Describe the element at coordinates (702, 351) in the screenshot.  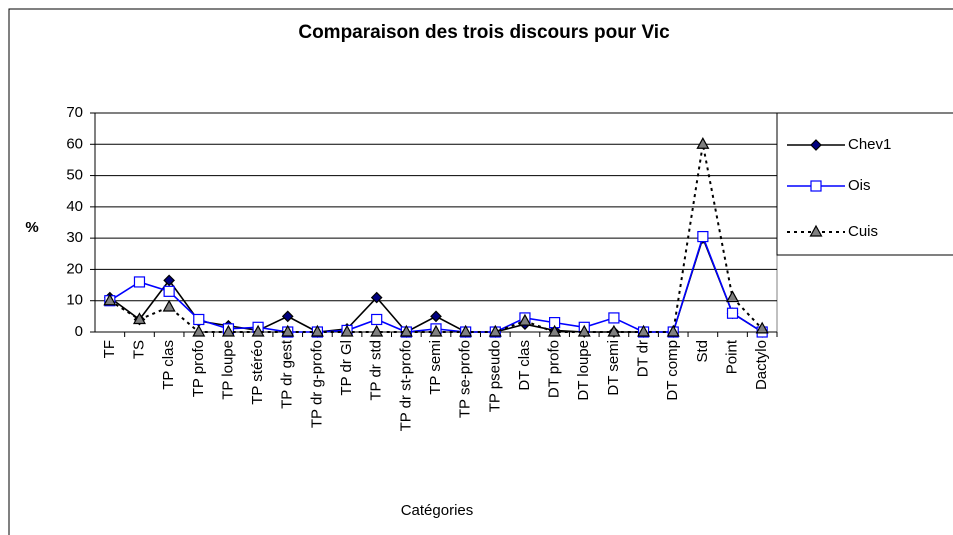
I see `x-tick-label: Std` at that location.